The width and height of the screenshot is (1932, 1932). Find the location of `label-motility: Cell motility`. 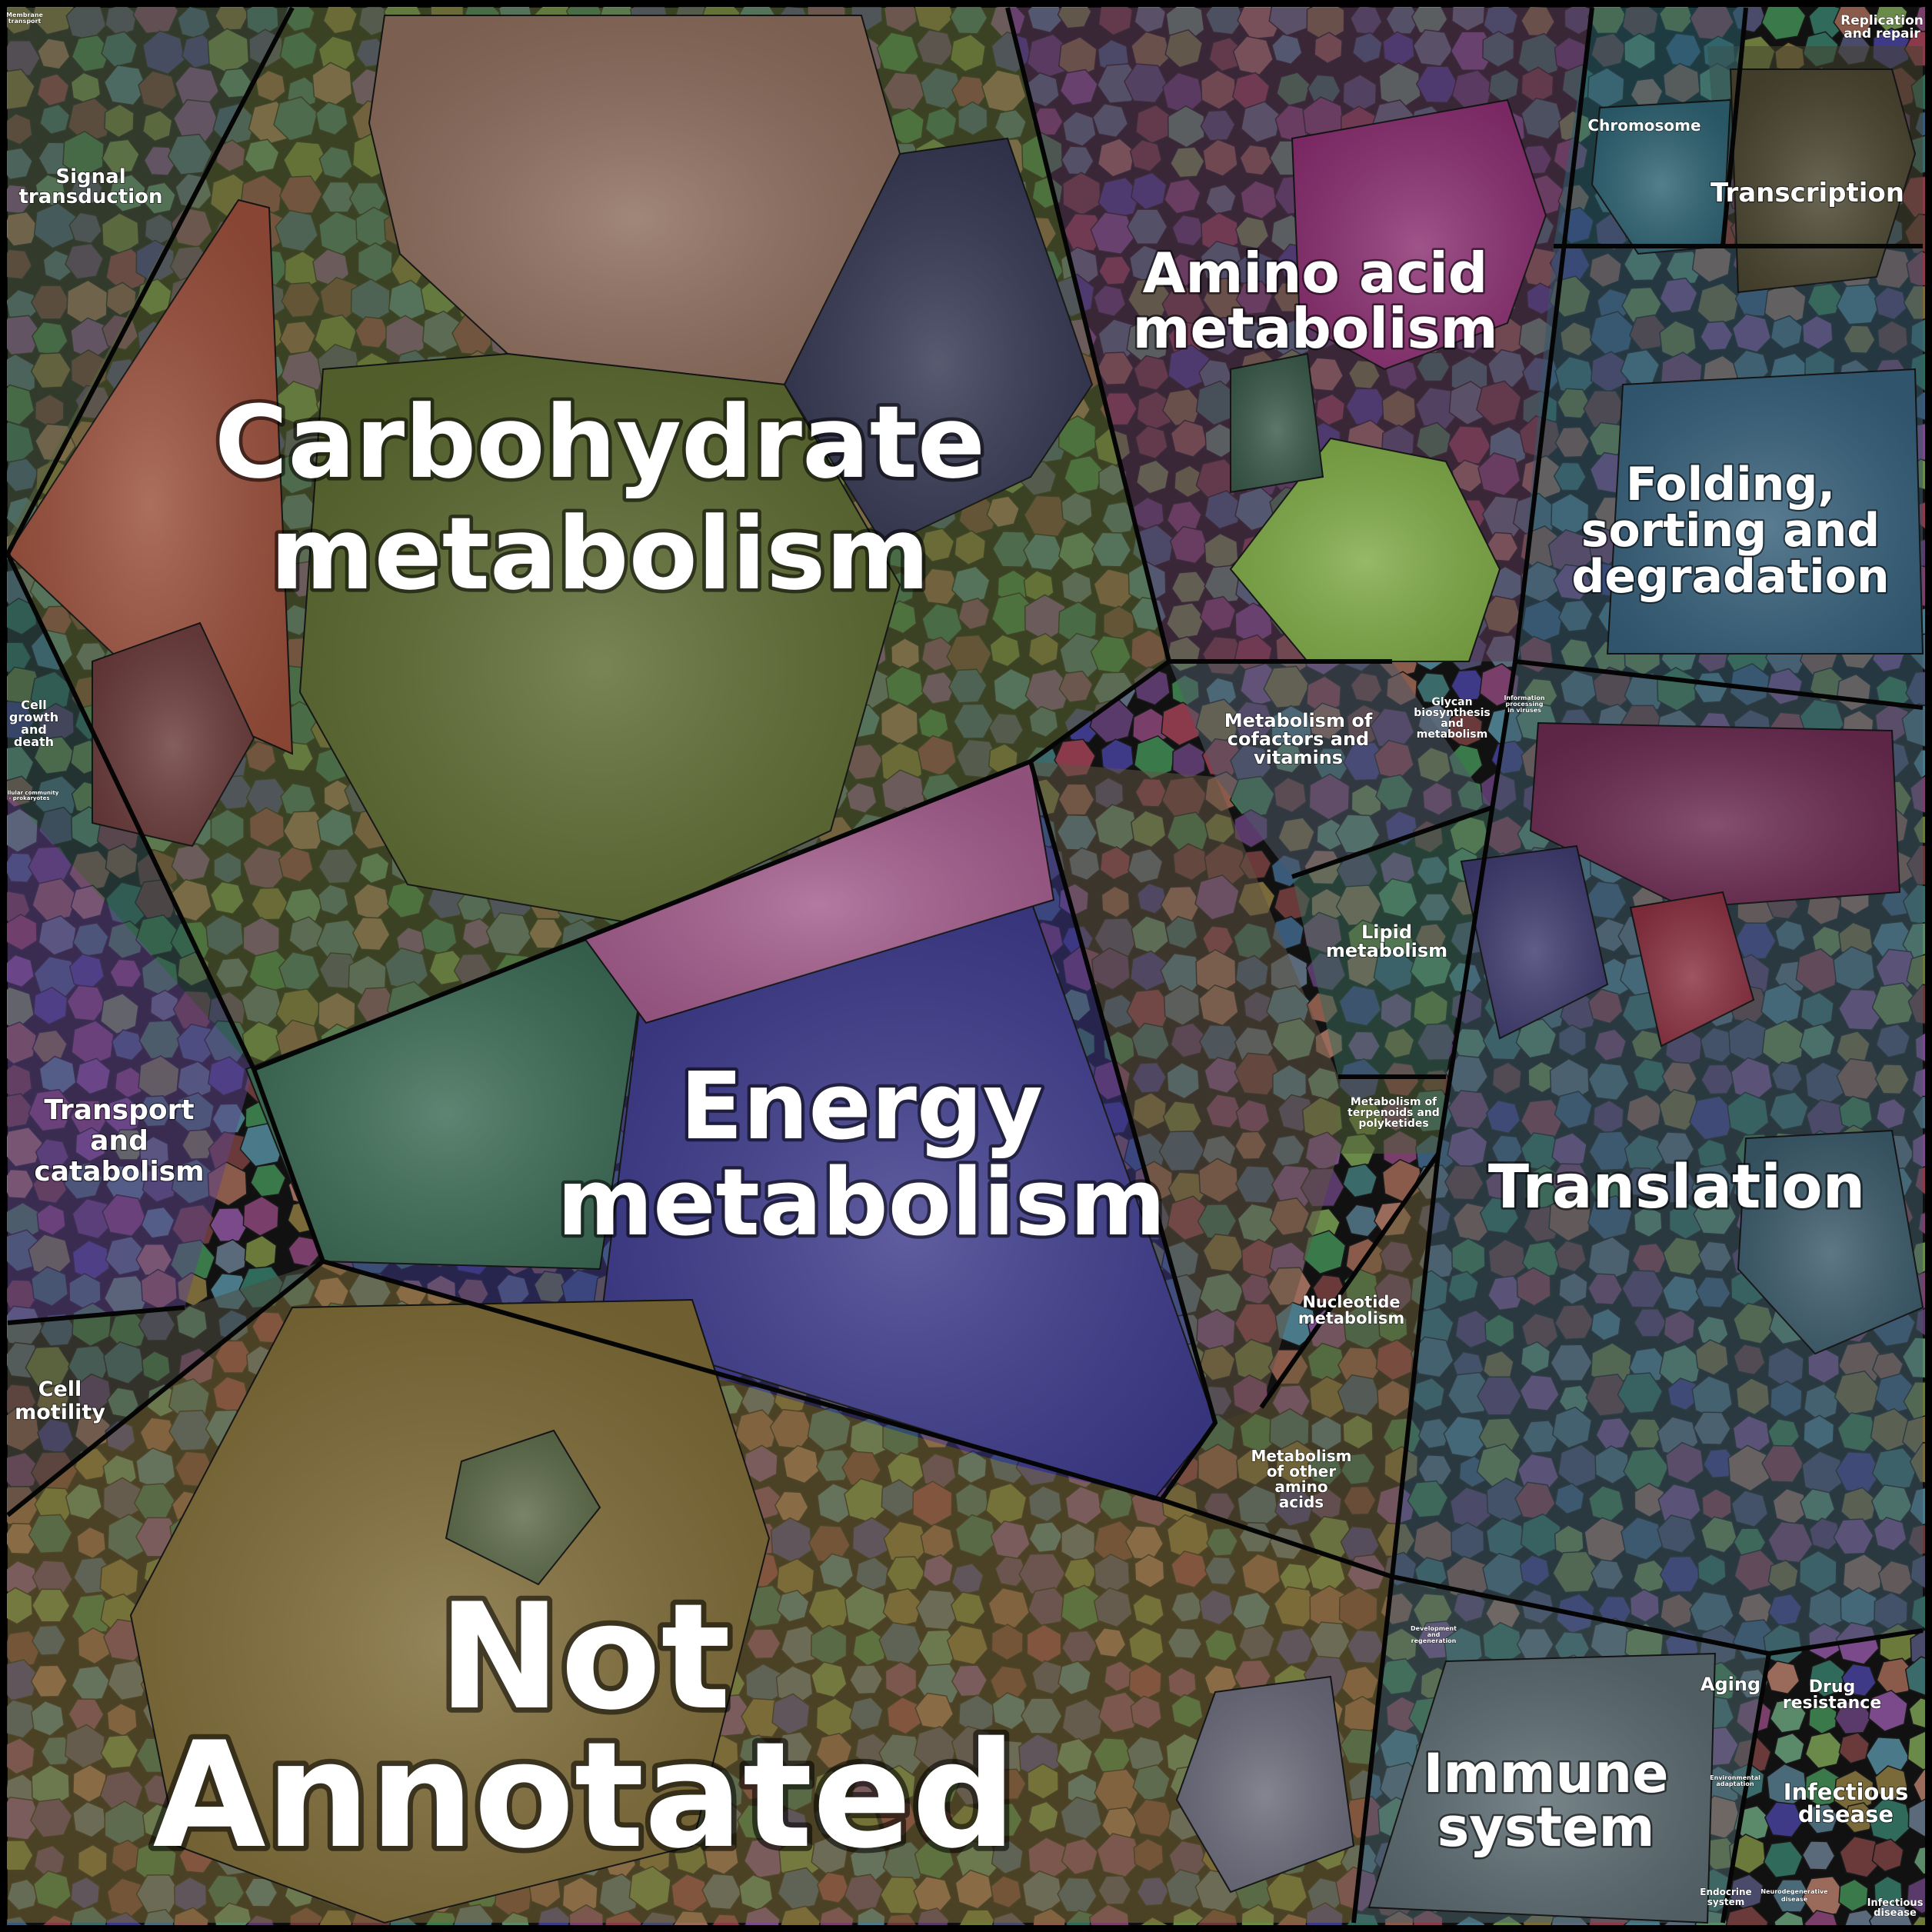

label-motility: Cell motility is located at coordinates (60, 1400).